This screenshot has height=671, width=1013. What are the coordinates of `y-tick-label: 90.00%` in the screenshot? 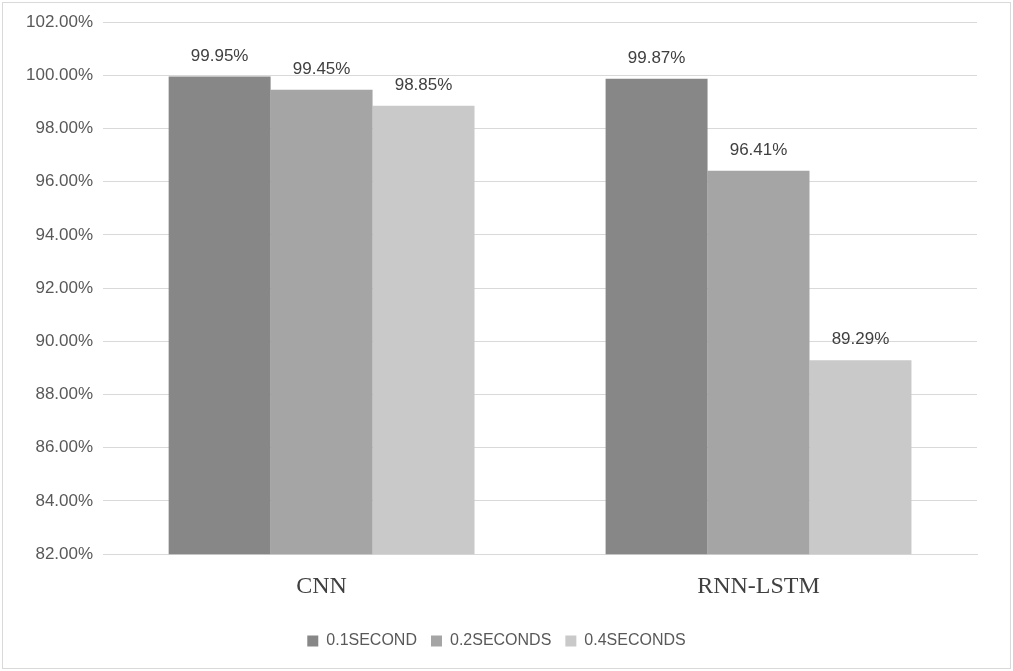 It's located at (64, 341).